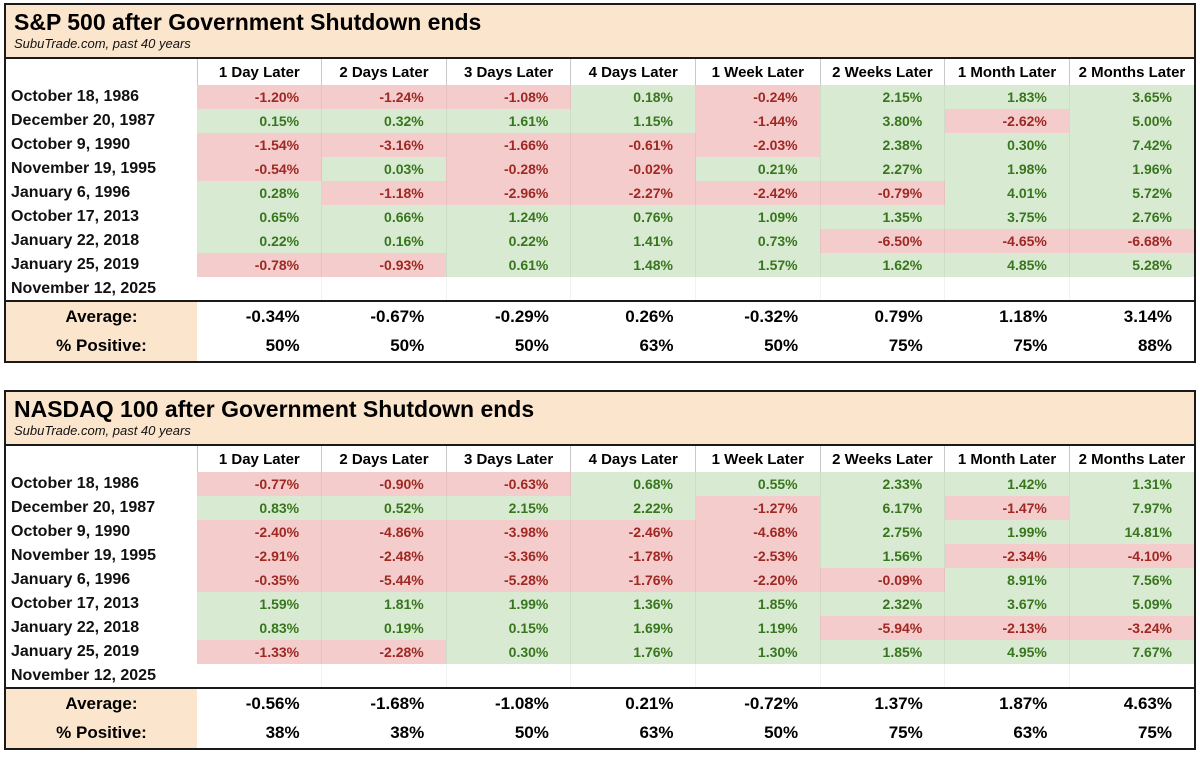 Image resolution: width=1200 pixels, height=770 pixels. Describe the element at coordinates (633, 484) in the screenshot. I see `return-cell: 0.68%` at that location.